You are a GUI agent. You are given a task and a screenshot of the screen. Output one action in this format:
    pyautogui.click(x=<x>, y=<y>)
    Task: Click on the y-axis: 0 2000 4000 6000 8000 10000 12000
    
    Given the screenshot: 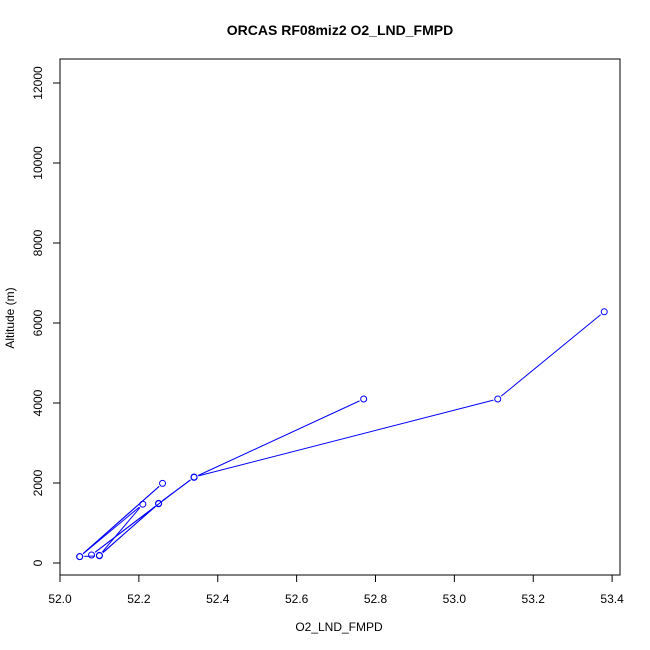 What is the action you would take?
    pyautogui.click(x=46, y=316)
    